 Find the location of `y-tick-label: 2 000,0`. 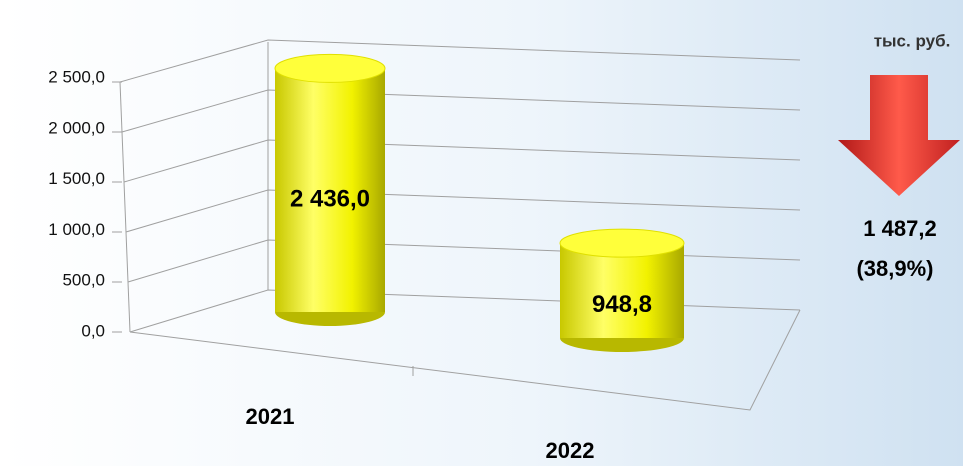

y-tick-label: 2 000,0 is located at coordinates (76, 127).